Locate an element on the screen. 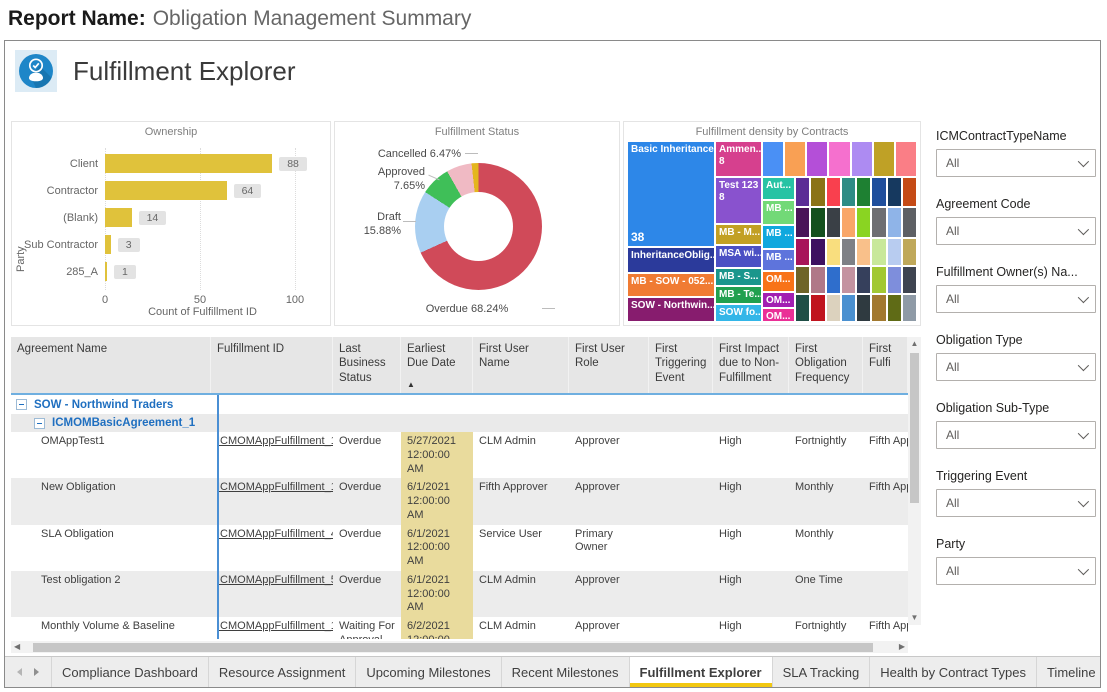 The image size is (1107, 692). column-header-10: First Fulfi is located at coordinates (885, 365).